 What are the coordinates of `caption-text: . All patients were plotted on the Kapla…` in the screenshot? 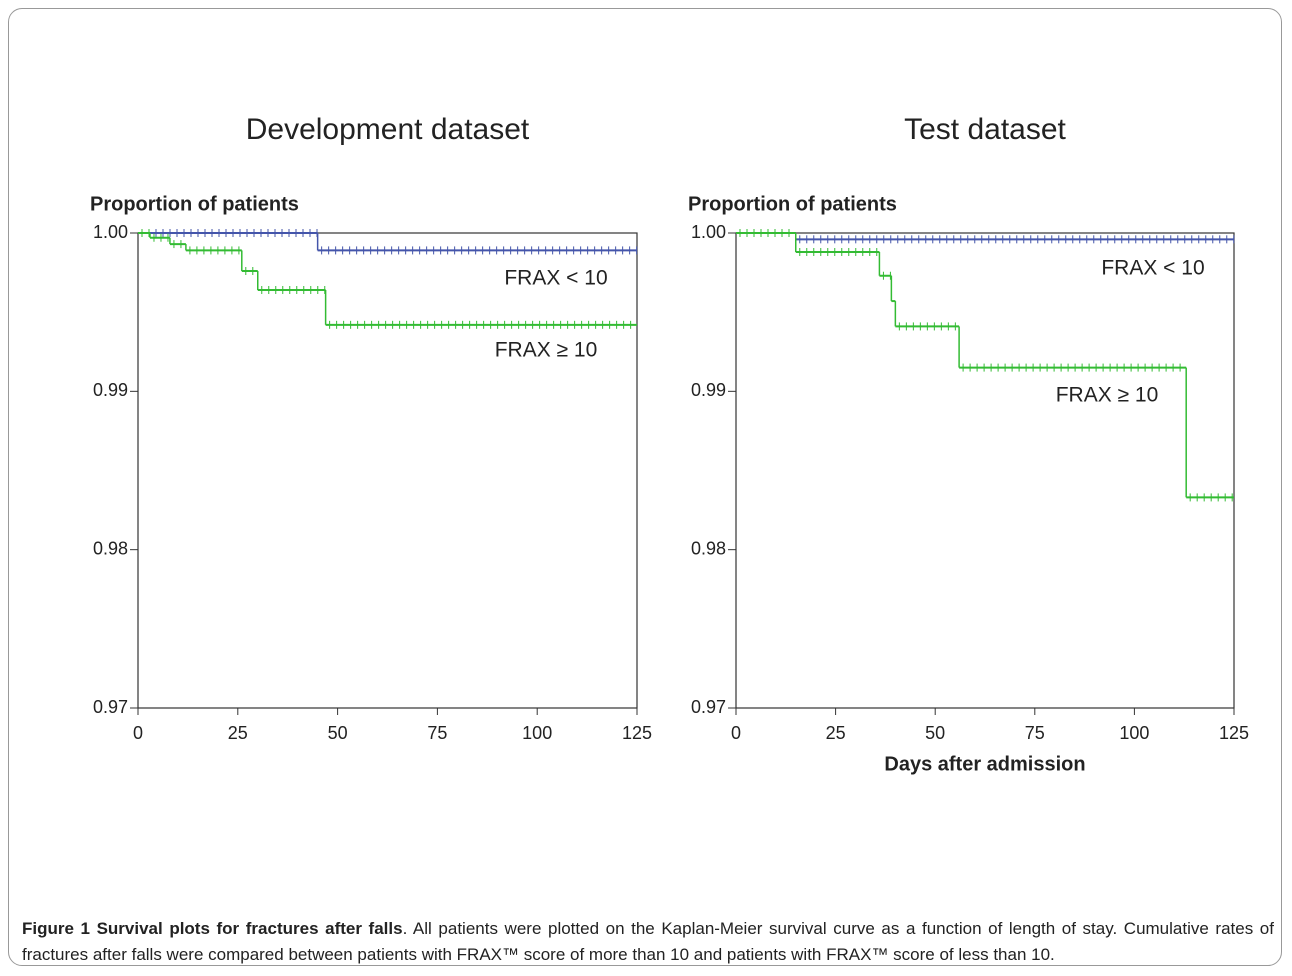 It's located at (648, 941).